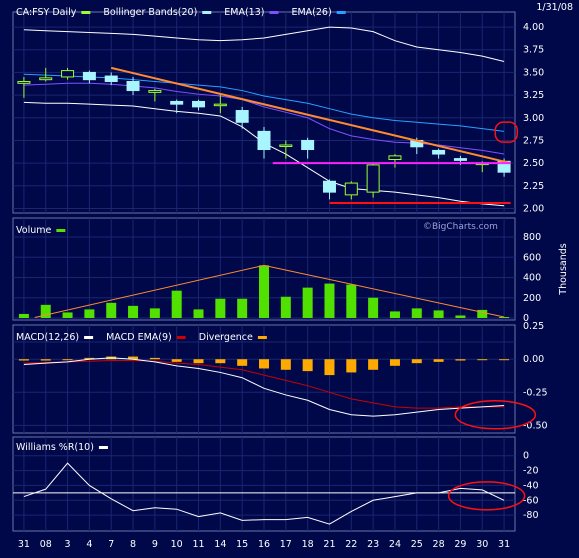  What do you see at coordinates (533, 118) in the screenshot?
I see `price-y-tick: 3.00` at bounding box center [533, 118].